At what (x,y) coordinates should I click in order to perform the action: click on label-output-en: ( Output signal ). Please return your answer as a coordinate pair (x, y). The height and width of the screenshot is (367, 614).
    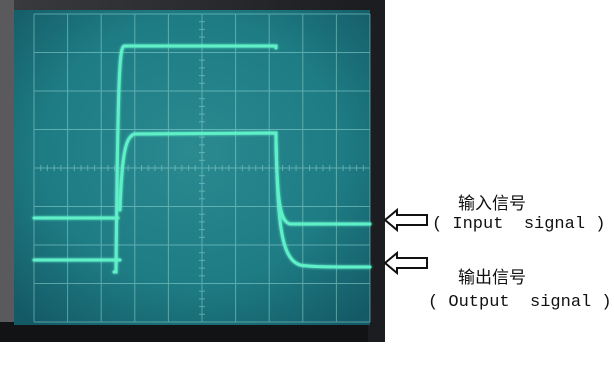
    Looking at the image, I should click on (520, 302).